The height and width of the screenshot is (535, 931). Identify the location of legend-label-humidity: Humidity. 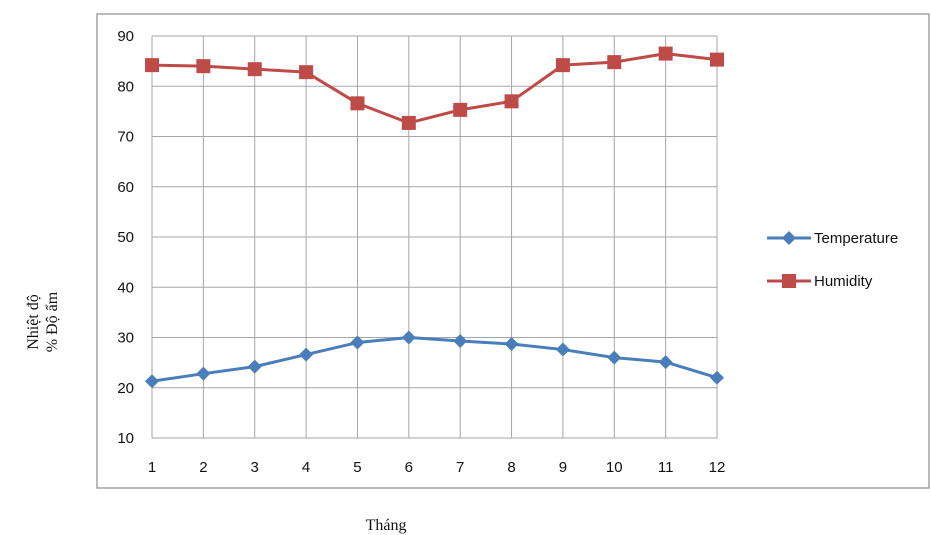
(843, 281).